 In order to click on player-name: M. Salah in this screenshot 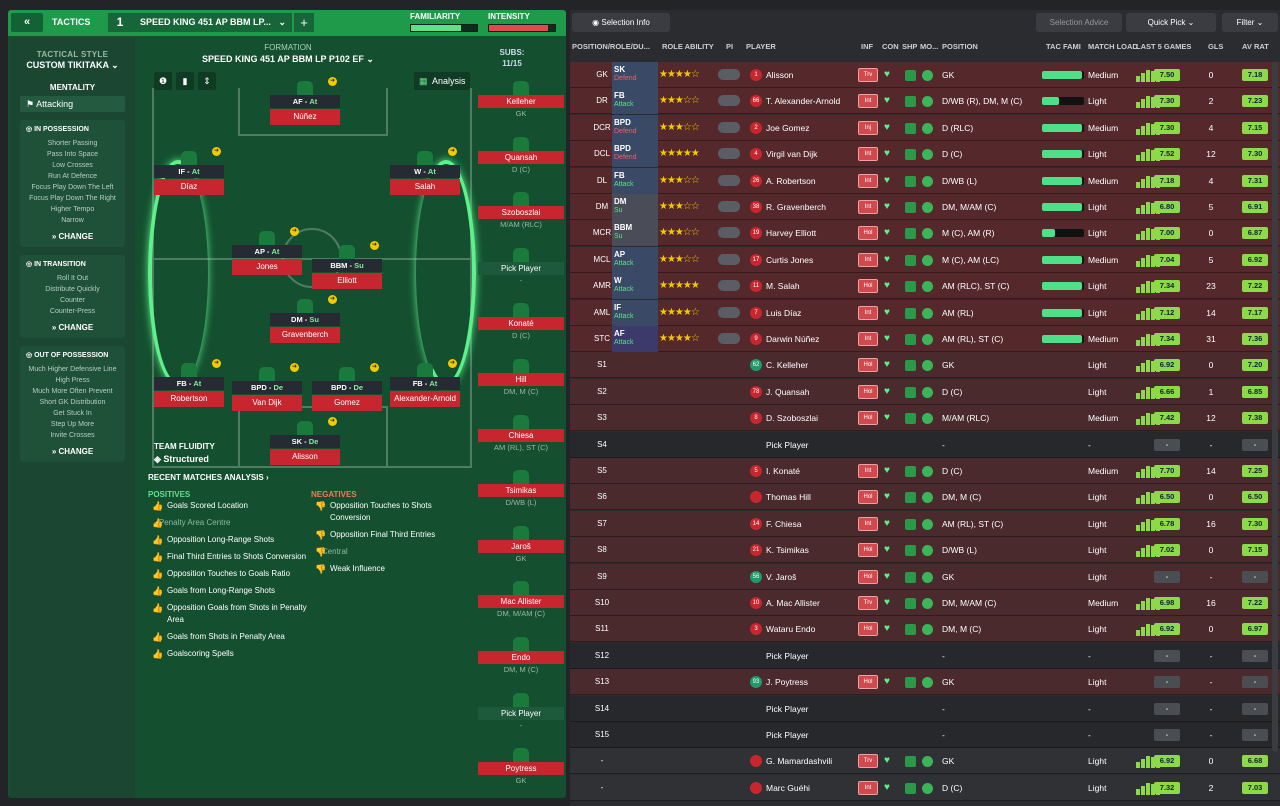, I will do `click(783, 286)`.